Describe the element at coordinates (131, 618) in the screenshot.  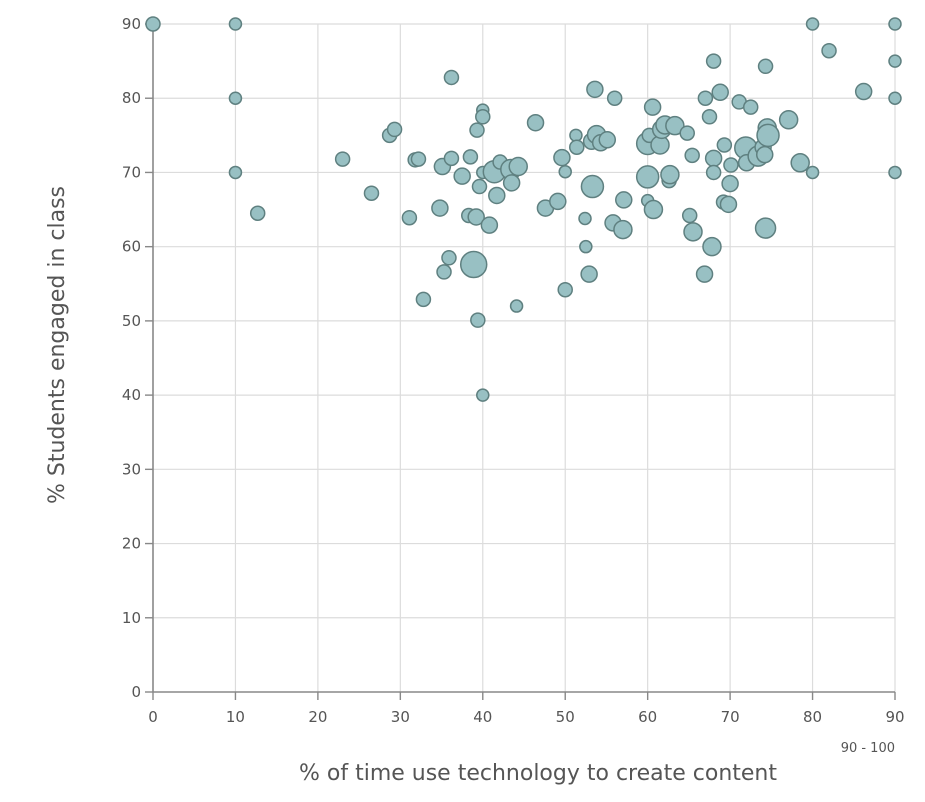
I see `y-tick-label: 10` at that location.